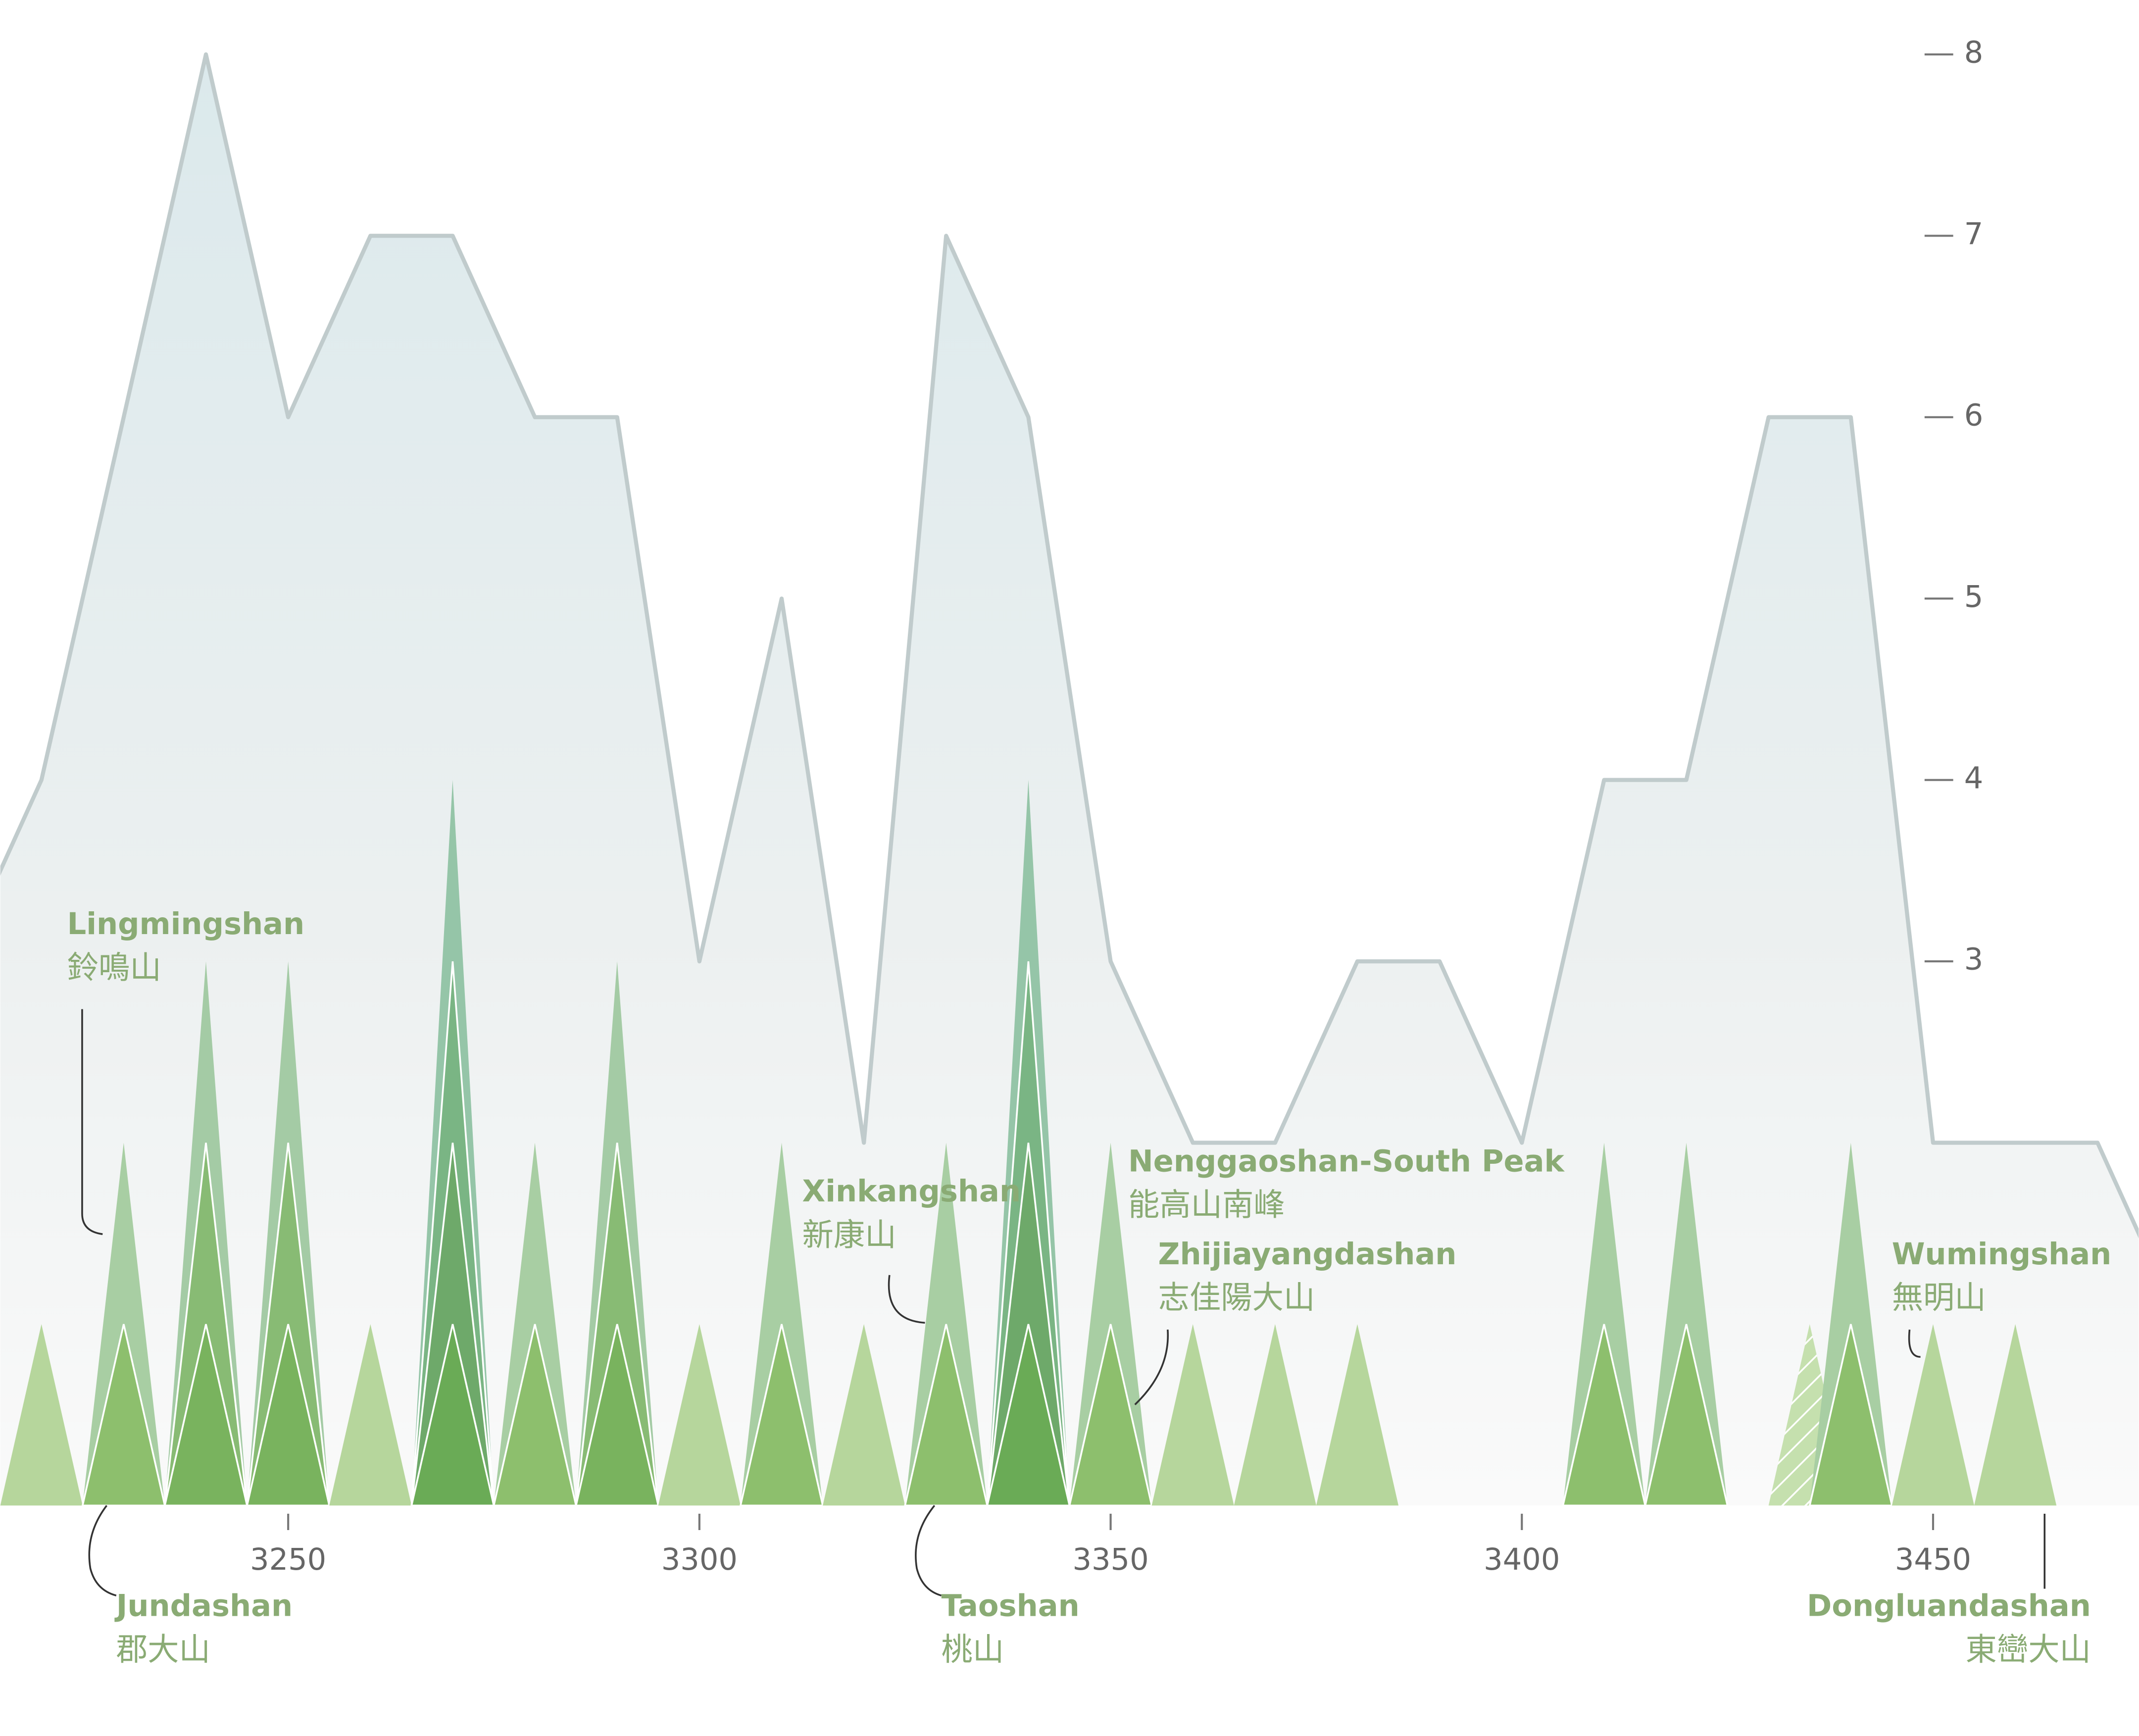 The image size is (2139, 1736). I want to click on y-tick-label: 5, so click(1974, 597).